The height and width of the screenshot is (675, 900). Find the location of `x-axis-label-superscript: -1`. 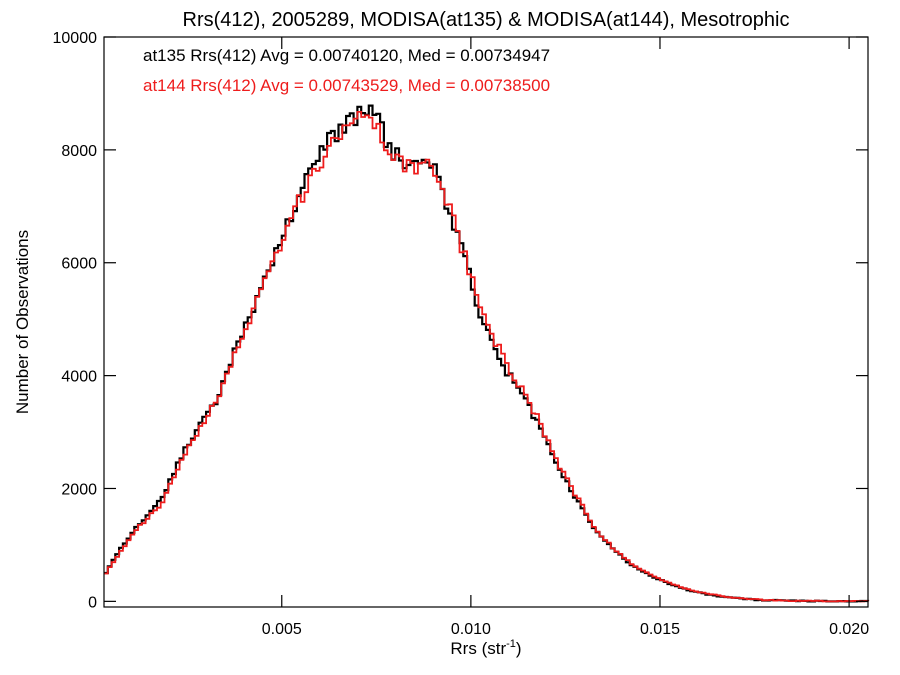

x-axis-label-superscript: -1 is located at coordinates (511, 644).